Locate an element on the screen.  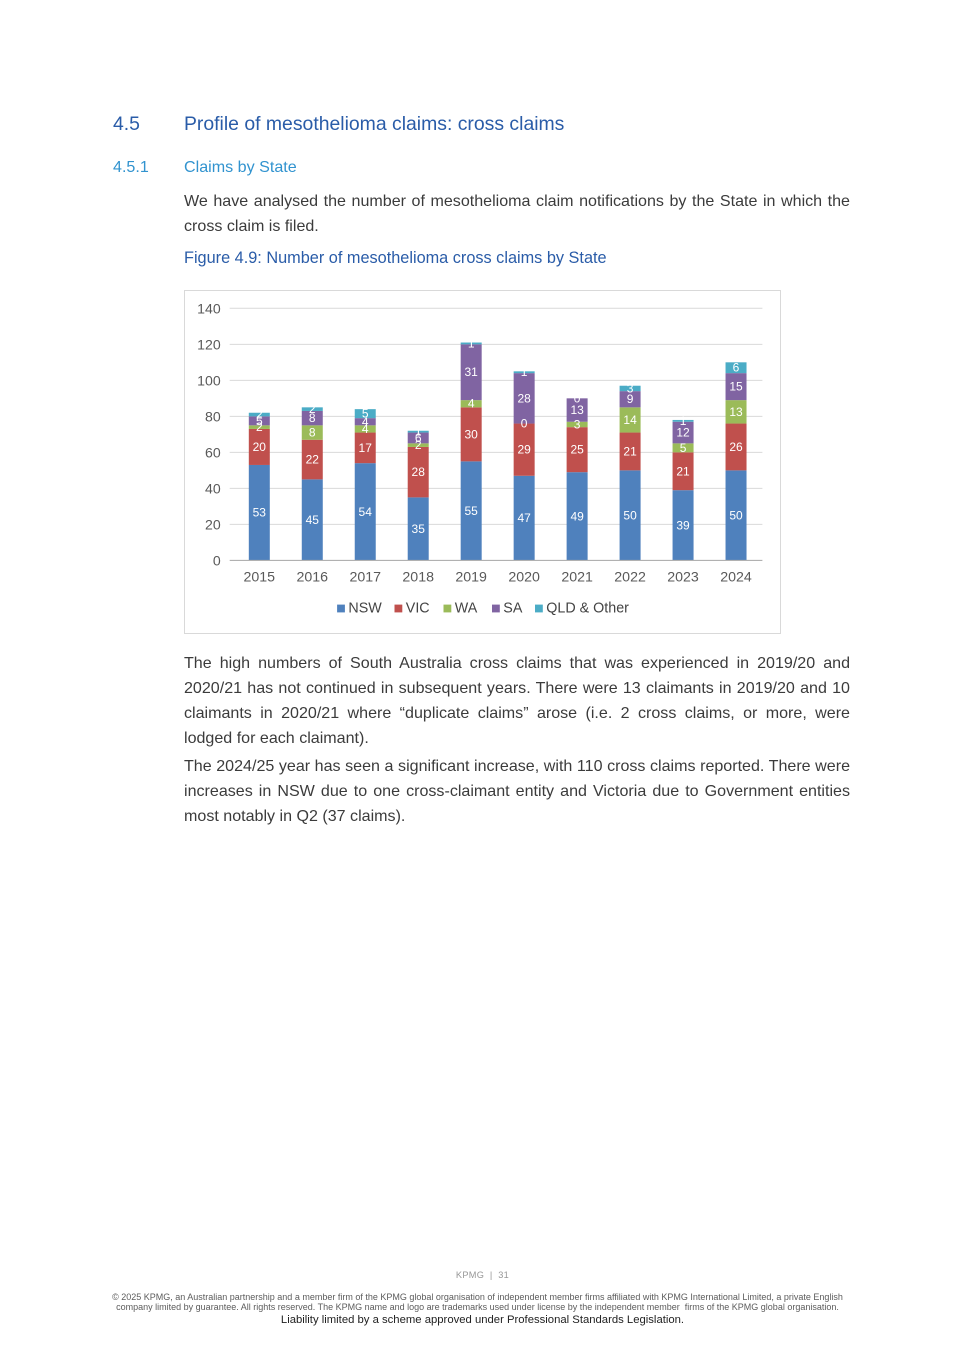
svg-text: 47 is located at coordinates (524, 518).